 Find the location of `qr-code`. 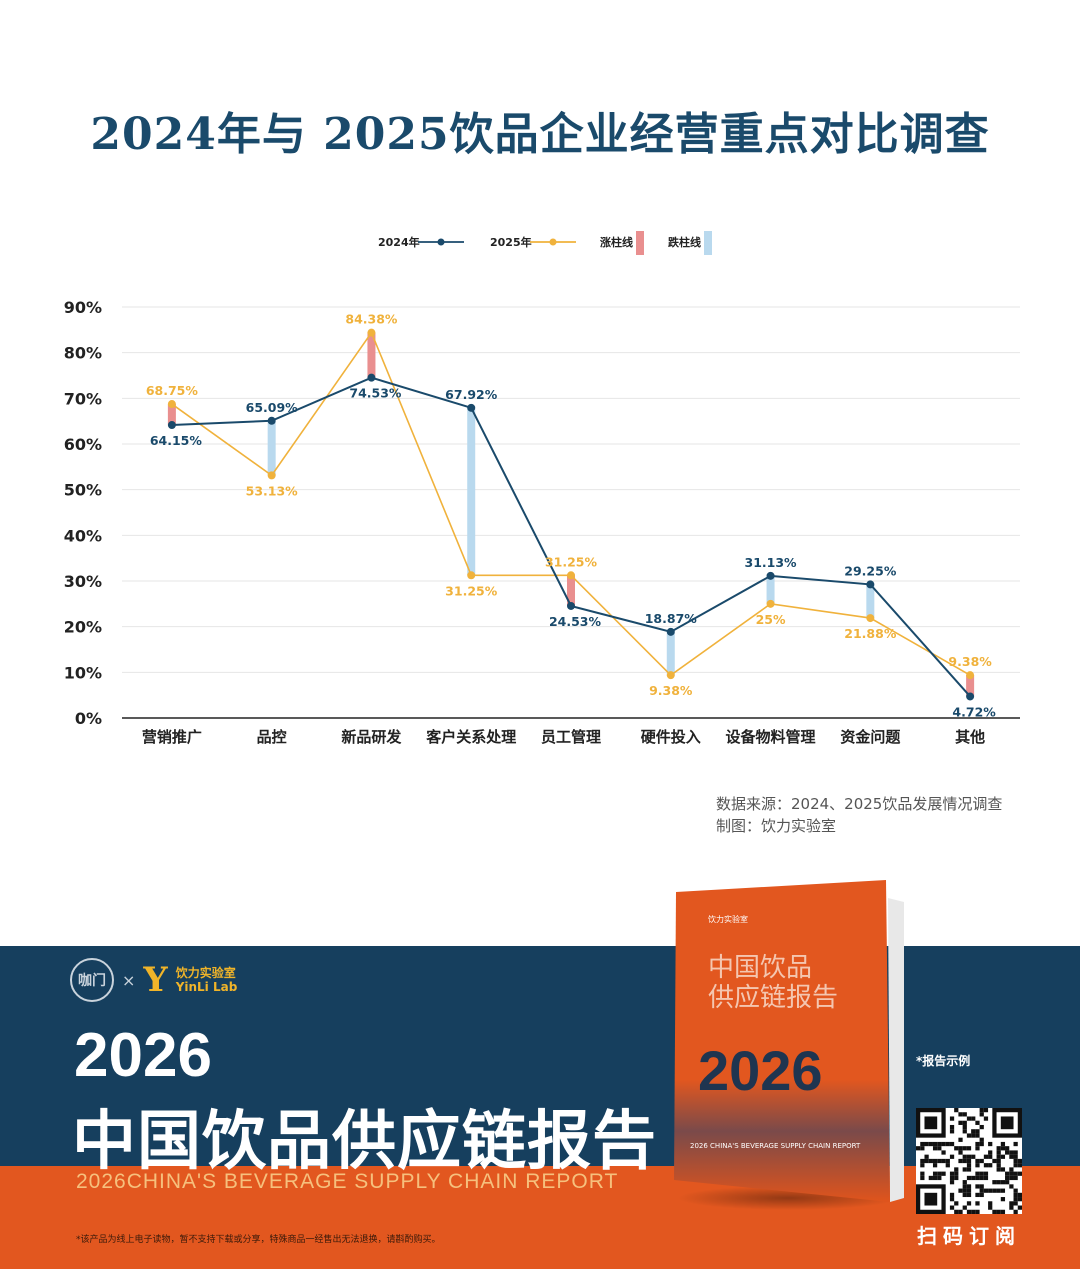

qr-code is located at coordinates (969, 1161).